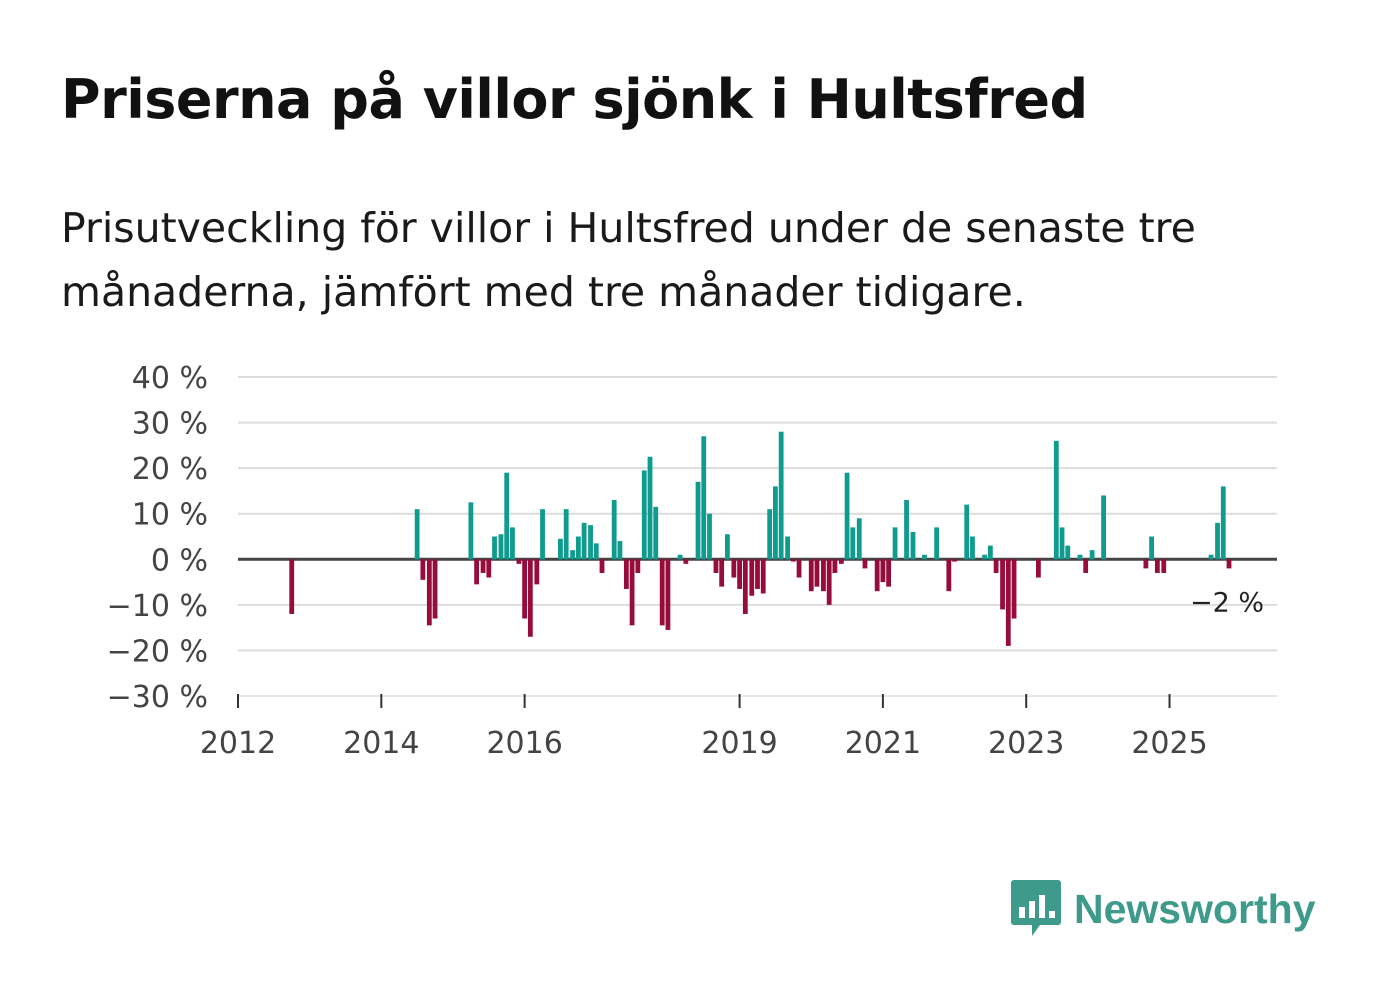 Image resolution: width=1382 pixels, height=999 pixels. What do you see at coordinates (157, 606) in the screenshot?
I see `y-tick-label: −10 %` at bounding box center [157, 606].